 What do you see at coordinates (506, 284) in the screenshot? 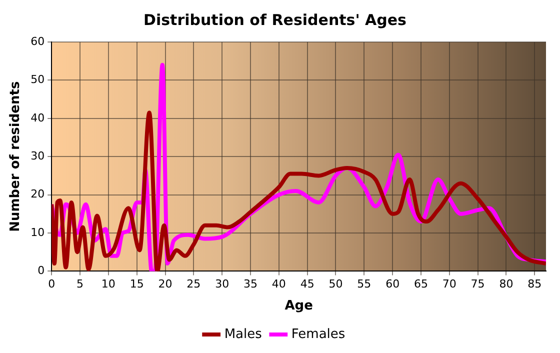
I see `x-tick-label: 80` at bounding box center [506, 284].